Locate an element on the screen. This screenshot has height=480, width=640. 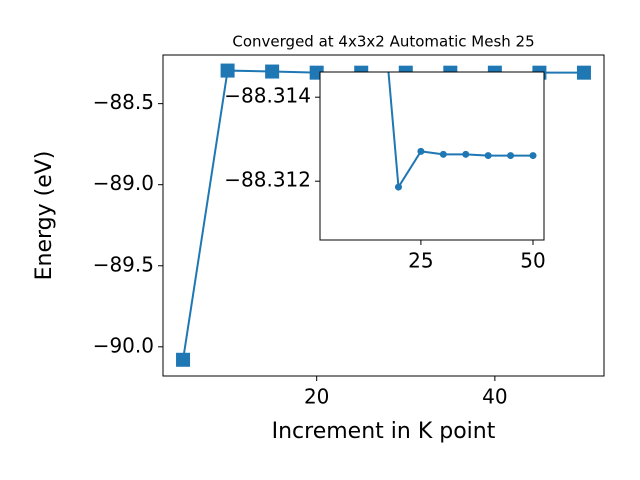
y-axis-label: Energy (eV) is located at coordinates (44, 216).